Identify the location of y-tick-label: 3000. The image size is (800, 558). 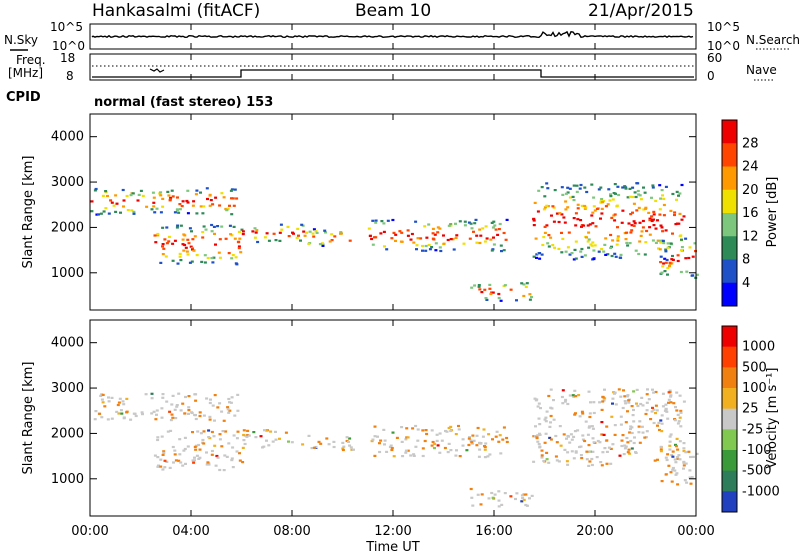
(67, 182).